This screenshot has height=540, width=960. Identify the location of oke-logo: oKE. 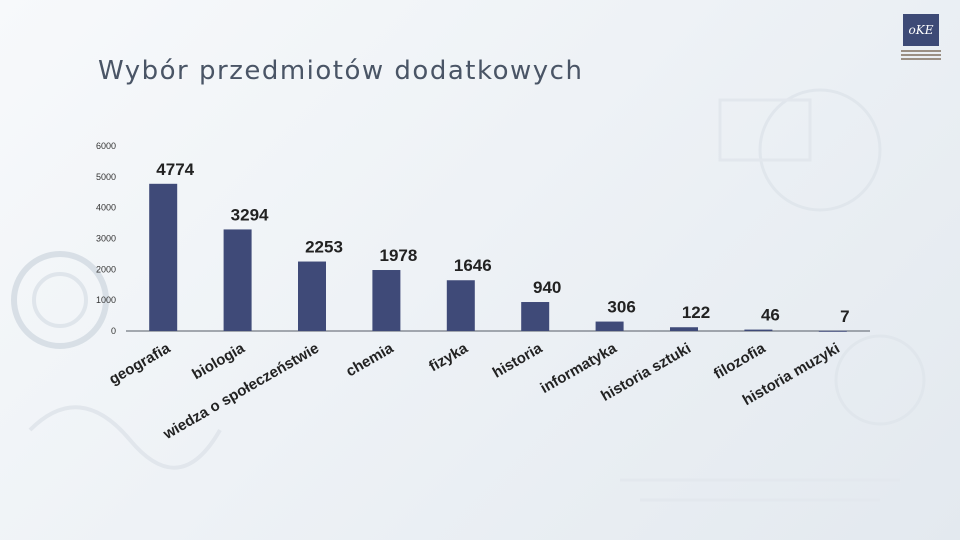
(921, 40).